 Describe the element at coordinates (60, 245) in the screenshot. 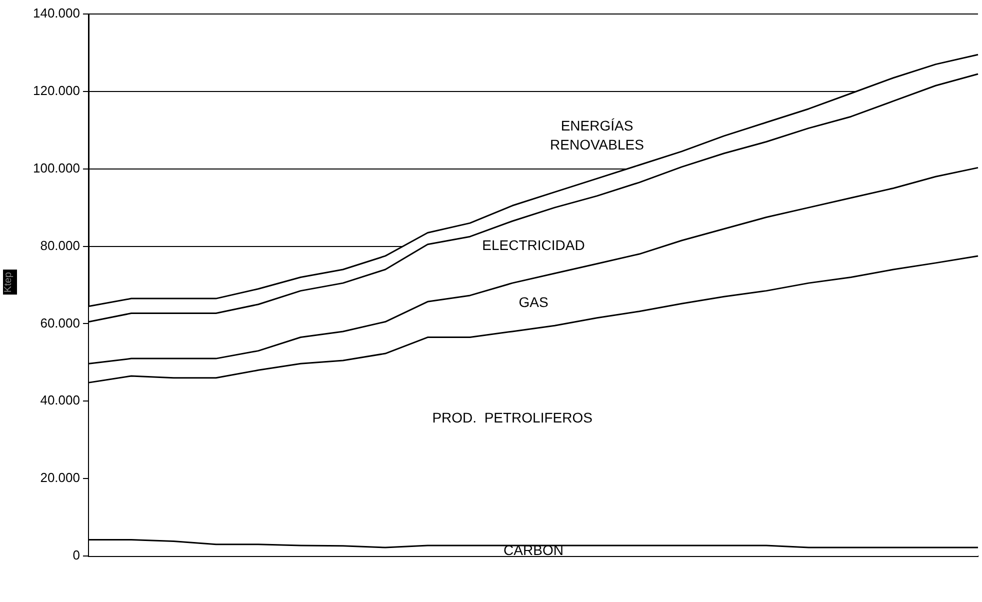

I see `y-tick-label: 80.000` at that location.